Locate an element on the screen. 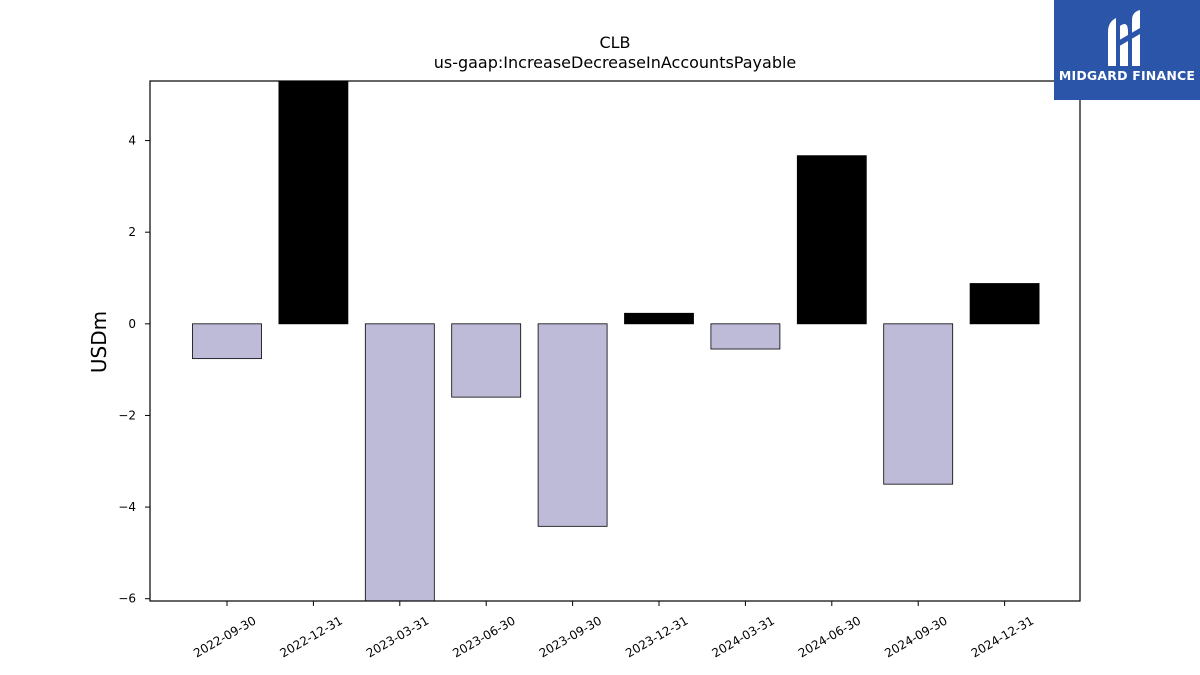  y-tick-label: 2 is located at coordinates (132, 232).